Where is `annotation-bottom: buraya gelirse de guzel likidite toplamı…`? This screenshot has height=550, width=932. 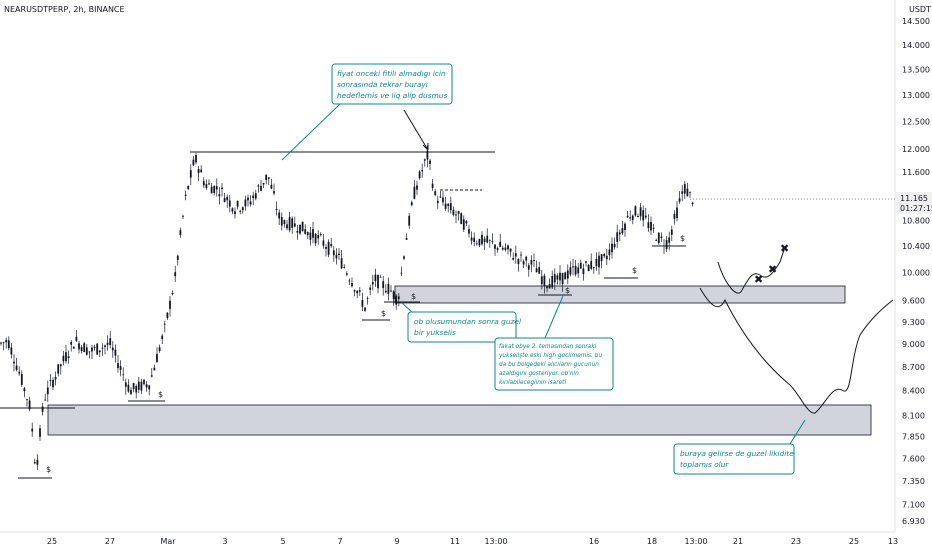
annotation-bottom: buraya gelirse de guzel likidite toplamı… is located at coordinates (739, 447).